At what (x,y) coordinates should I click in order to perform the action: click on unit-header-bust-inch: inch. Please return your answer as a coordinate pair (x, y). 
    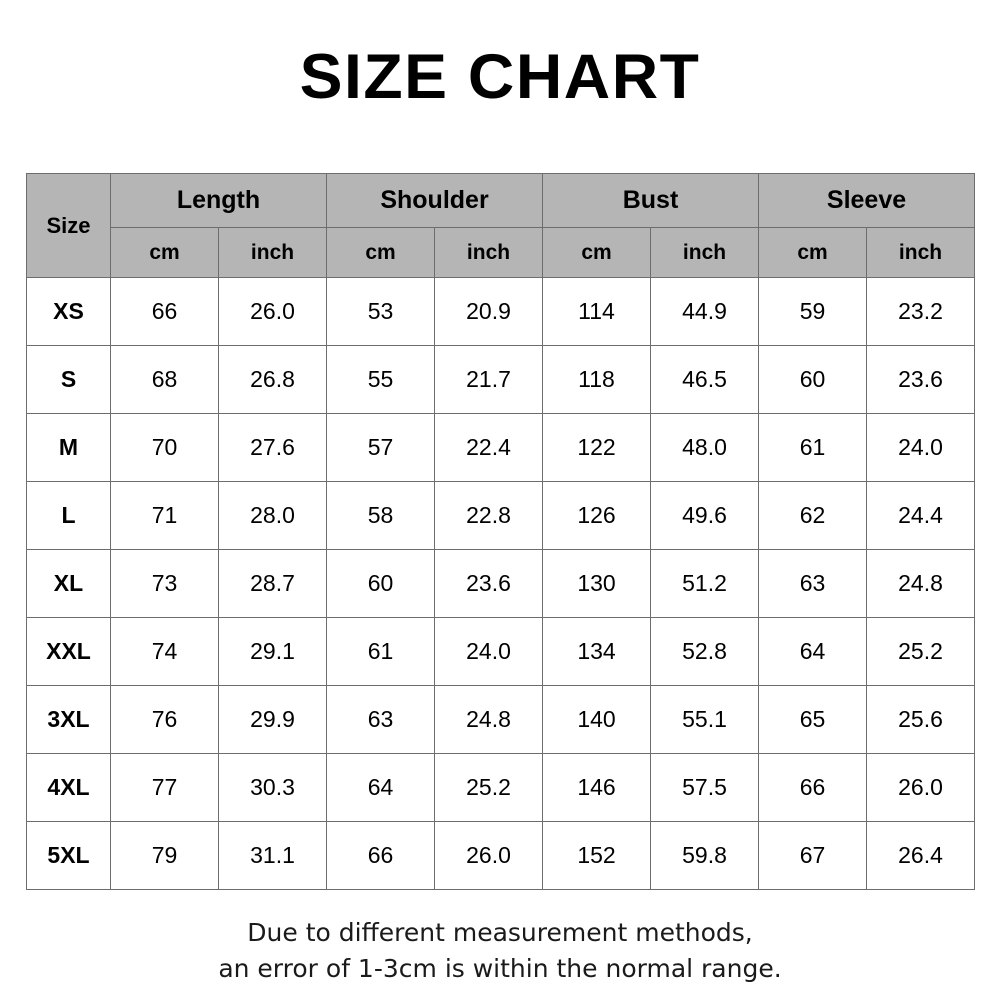
    Looking at the image, I should click on (705, 252).